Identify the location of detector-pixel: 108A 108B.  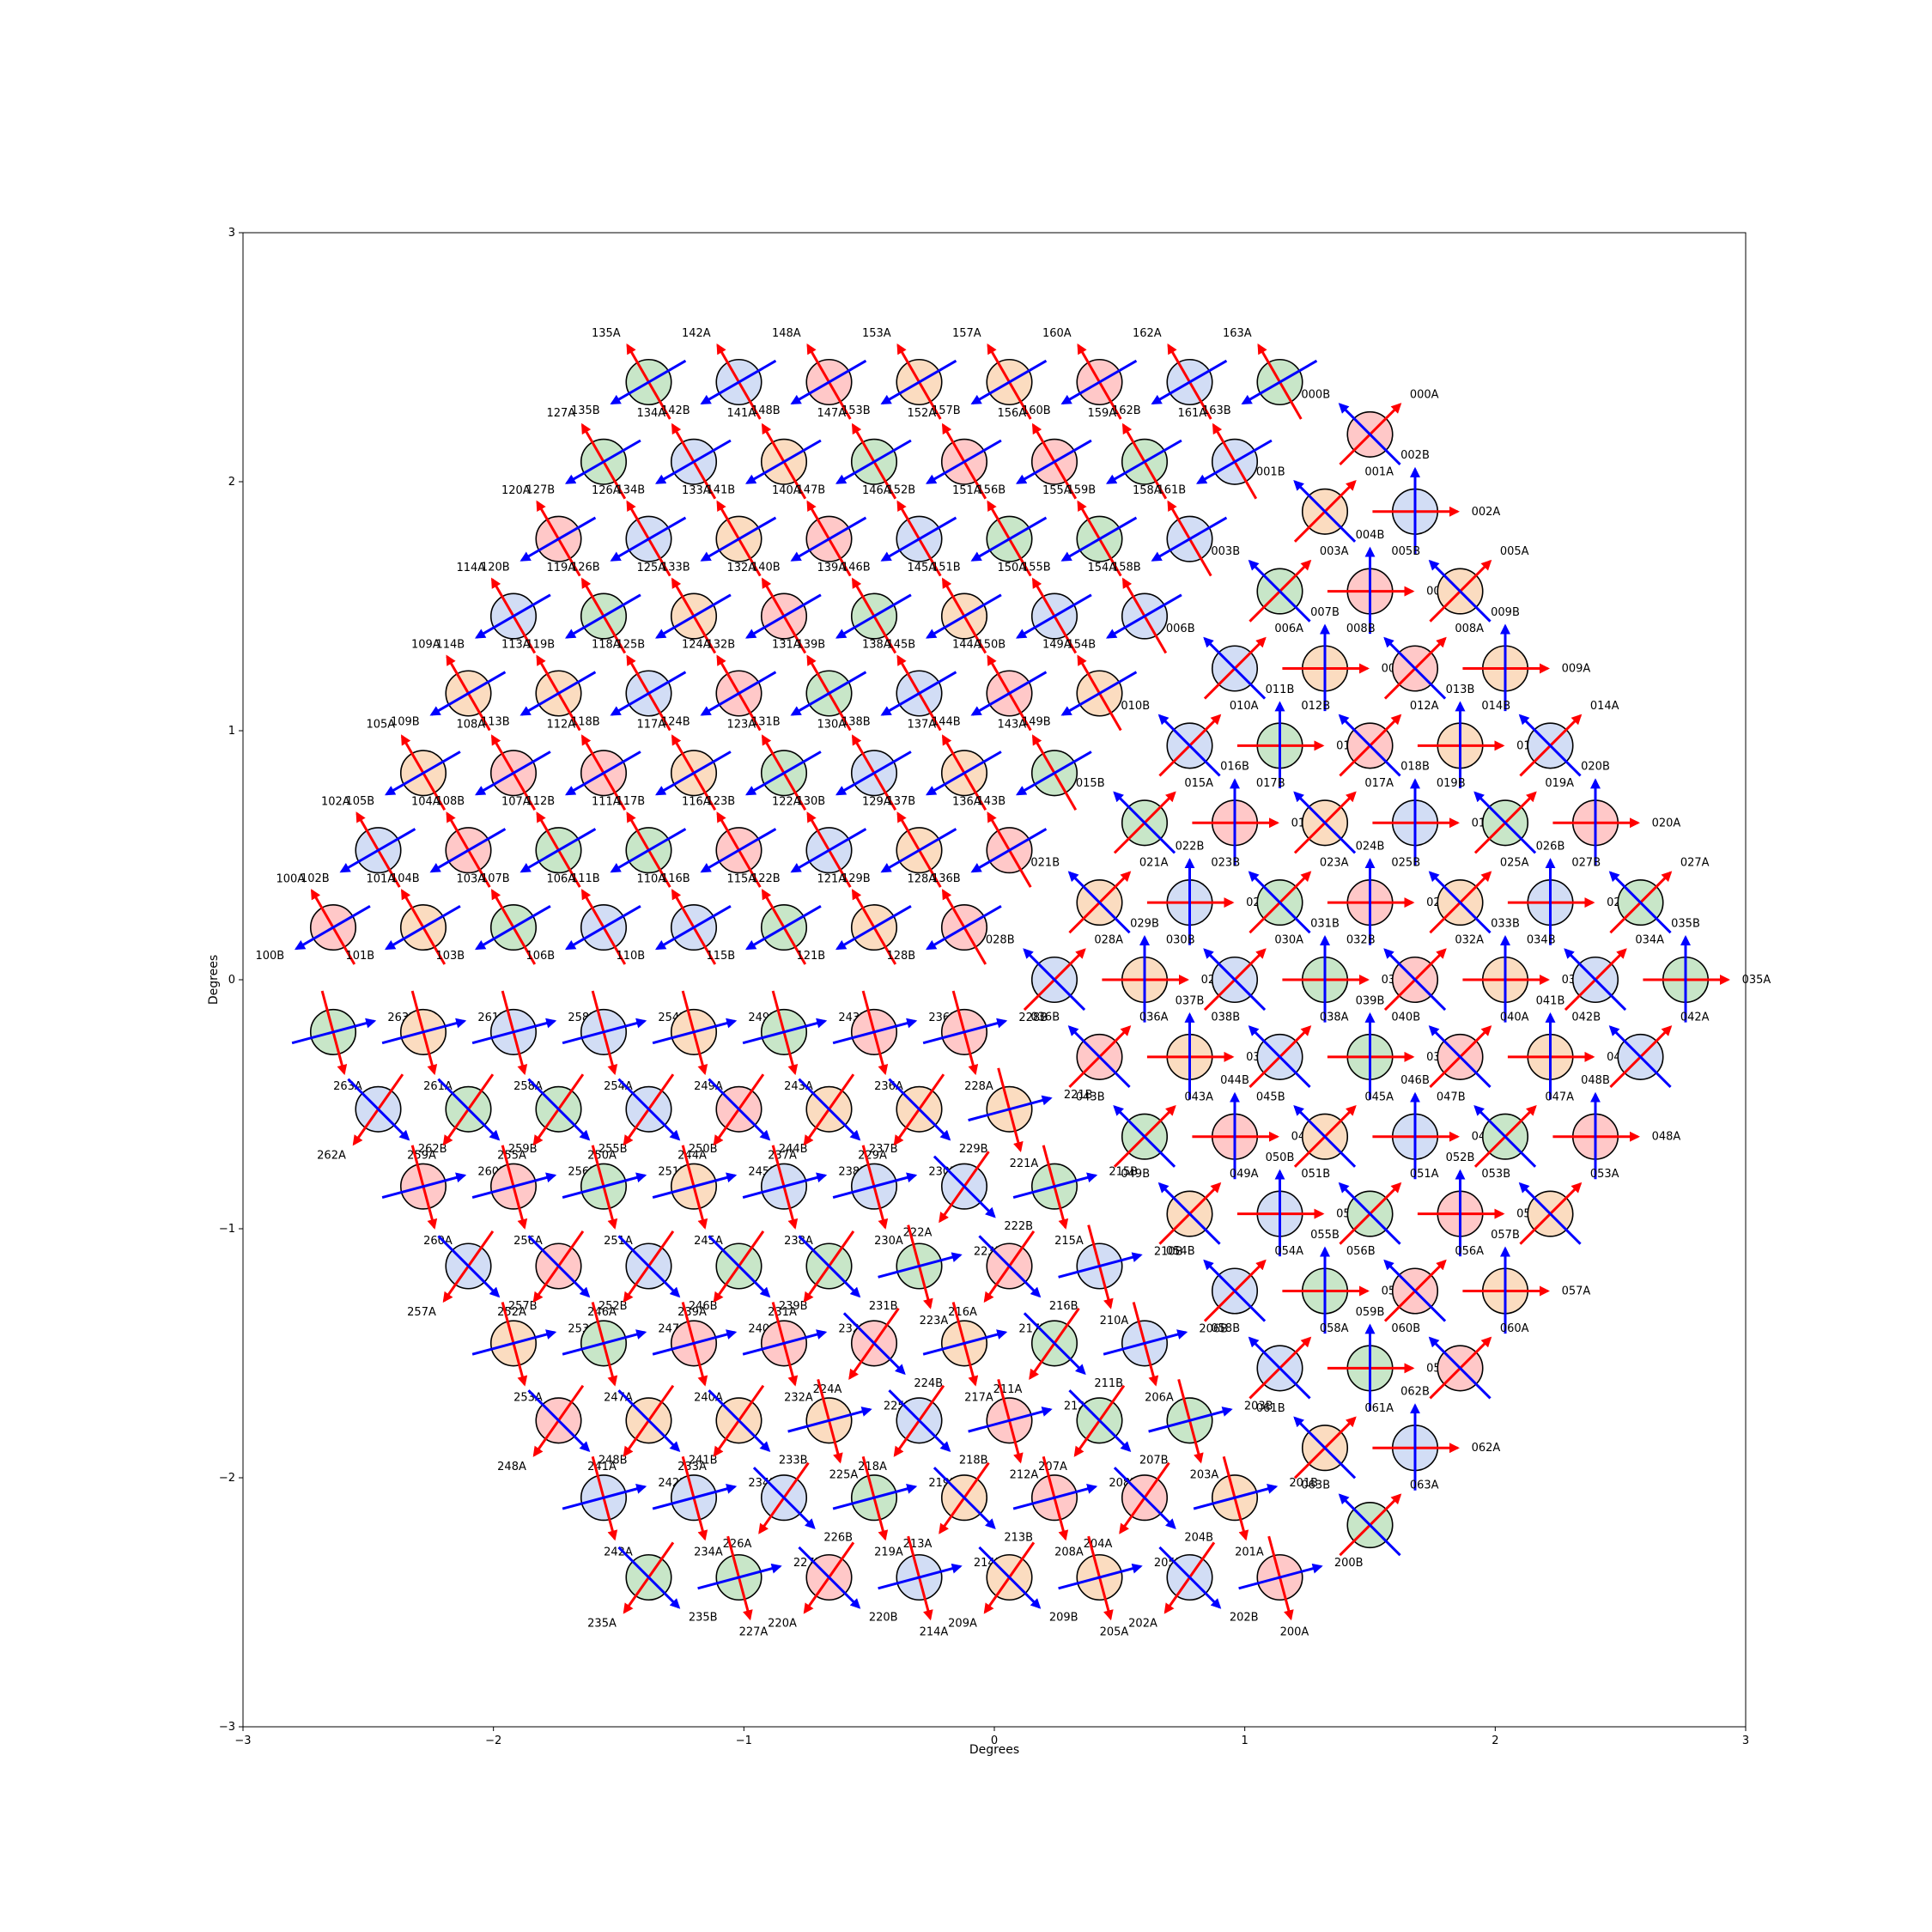
(493, 765).